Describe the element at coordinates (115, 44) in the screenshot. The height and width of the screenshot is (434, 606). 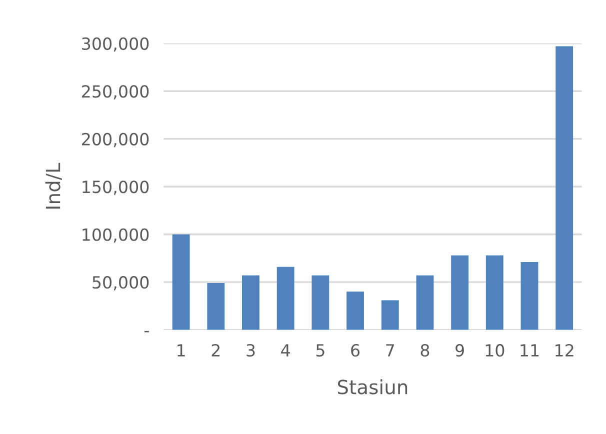
I see `y-tick-label: 300,000` at that location.